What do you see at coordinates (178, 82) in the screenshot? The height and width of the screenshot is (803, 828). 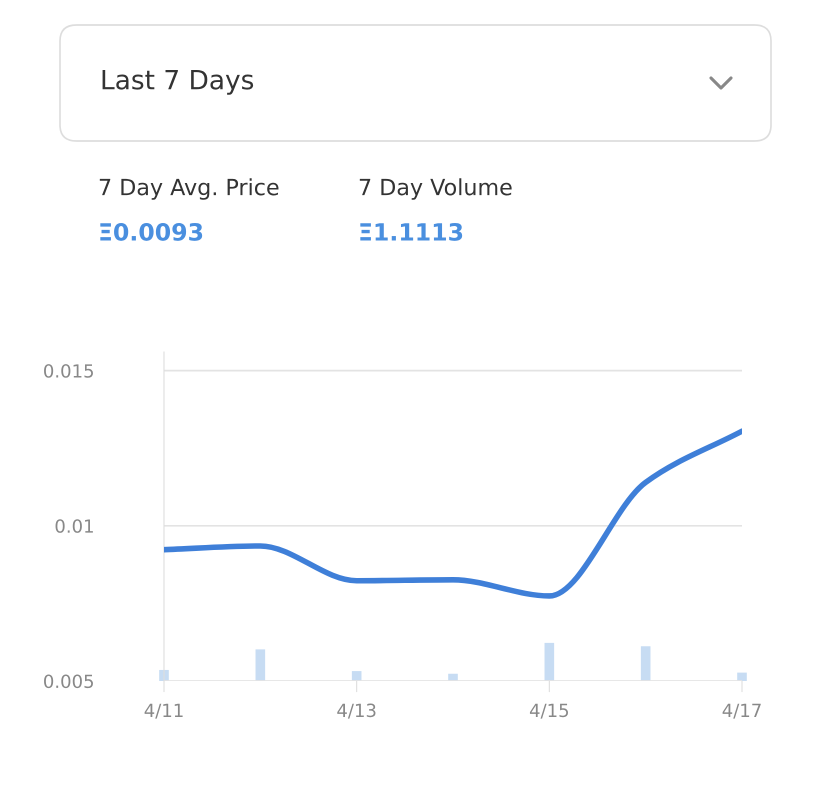 I see `chart-title: Last 7 Days` at bounding box center [178, 82].